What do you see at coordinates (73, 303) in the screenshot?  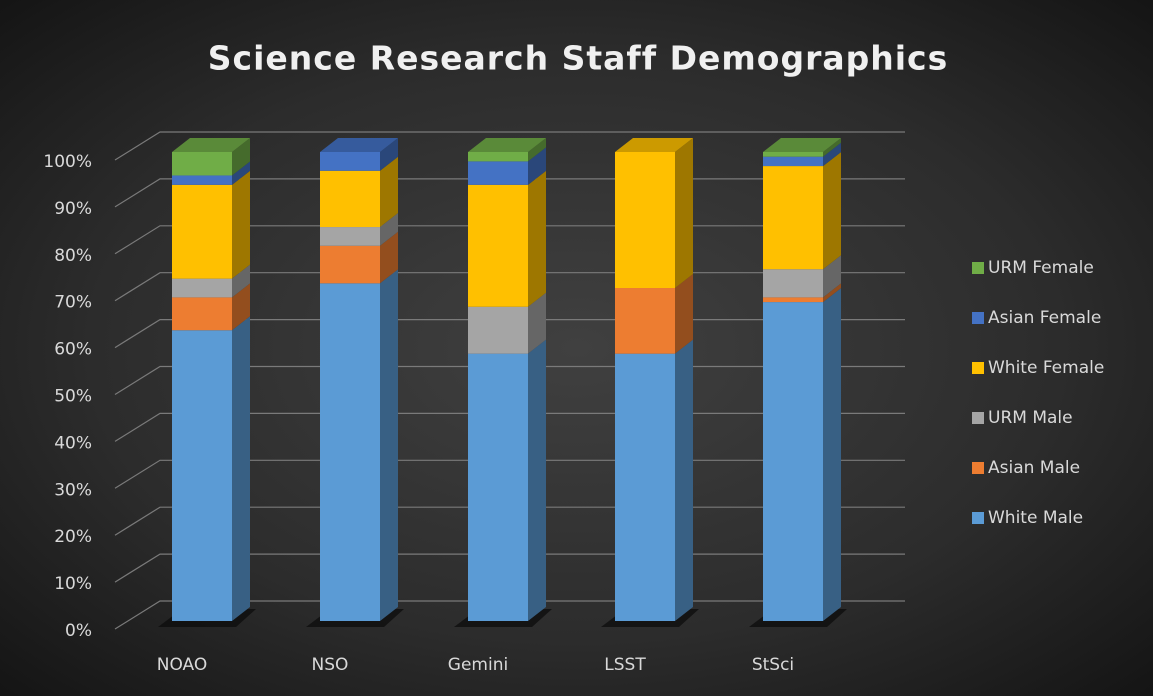 I see `y-tick-label: 70%` at bounding box center [73, 303].